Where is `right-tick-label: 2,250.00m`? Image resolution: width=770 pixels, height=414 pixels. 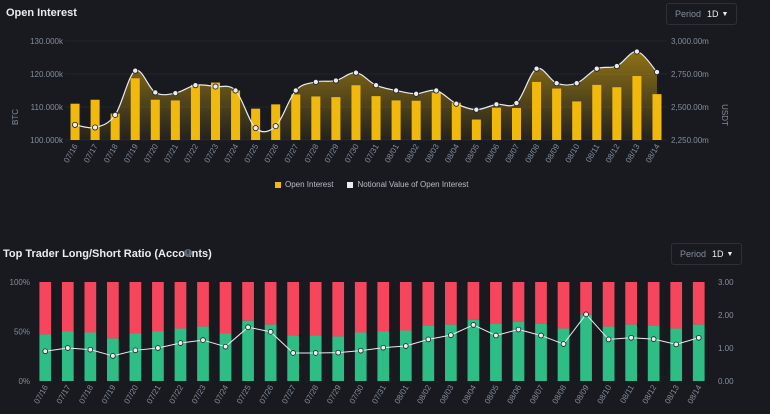
right-tick-label: 2,250.00m is located at coordinates (690, 140).